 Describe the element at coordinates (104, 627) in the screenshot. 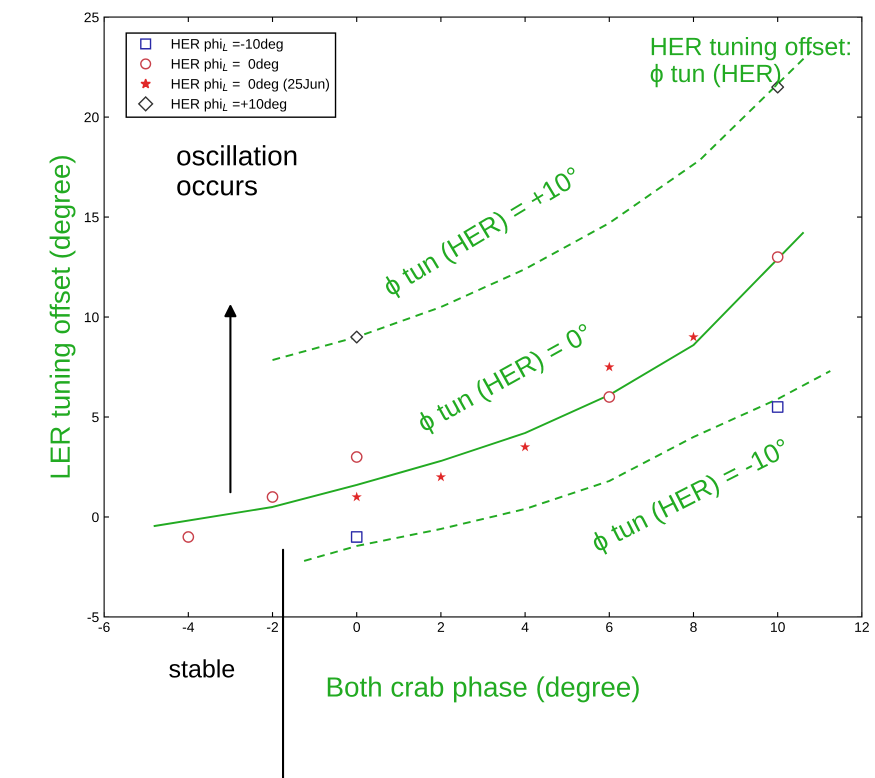

I see `x-tick-label: -6` at that location.